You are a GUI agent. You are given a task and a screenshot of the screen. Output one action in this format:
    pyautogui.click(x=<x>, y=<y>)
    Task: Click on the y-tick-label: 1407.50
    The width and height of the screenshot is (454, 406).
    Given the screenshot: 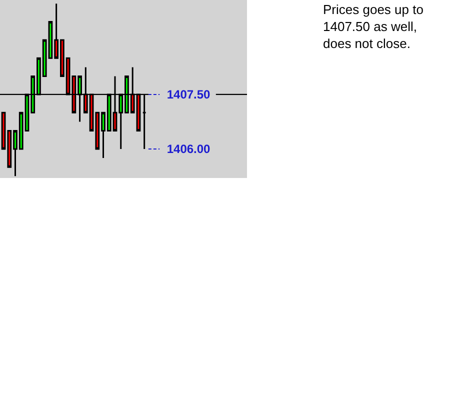 What is the action you would take?
    pyautogui.click(x=188, y=95)
    